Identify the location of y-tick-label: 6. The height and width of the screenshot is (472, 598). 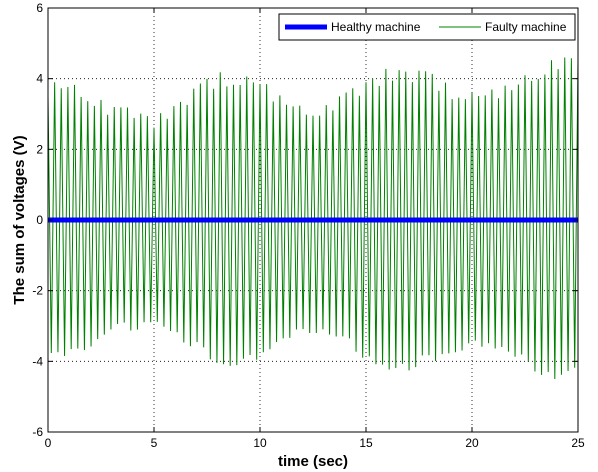
(39, 8).